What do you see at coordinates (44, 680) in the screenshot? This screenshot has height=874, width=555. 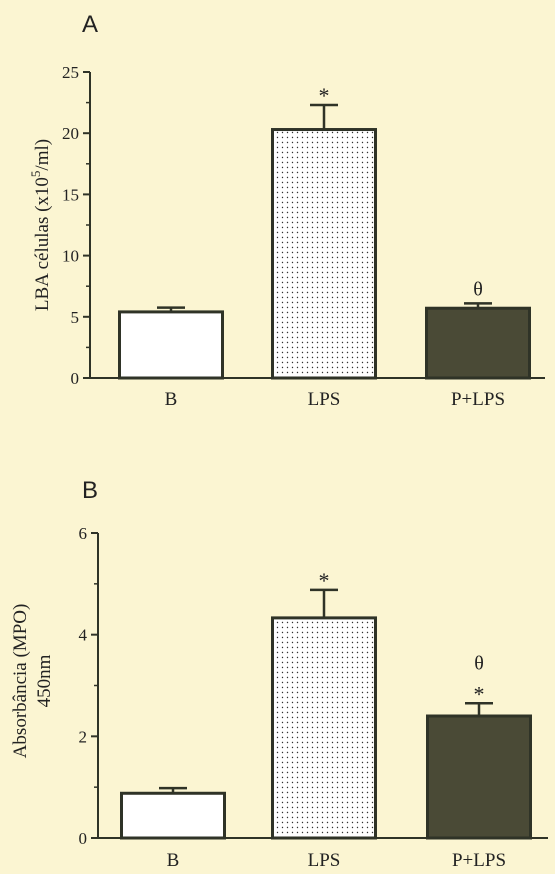 I see `y-axis-label-line-2: 450nm` at bounding box center [44, 680].